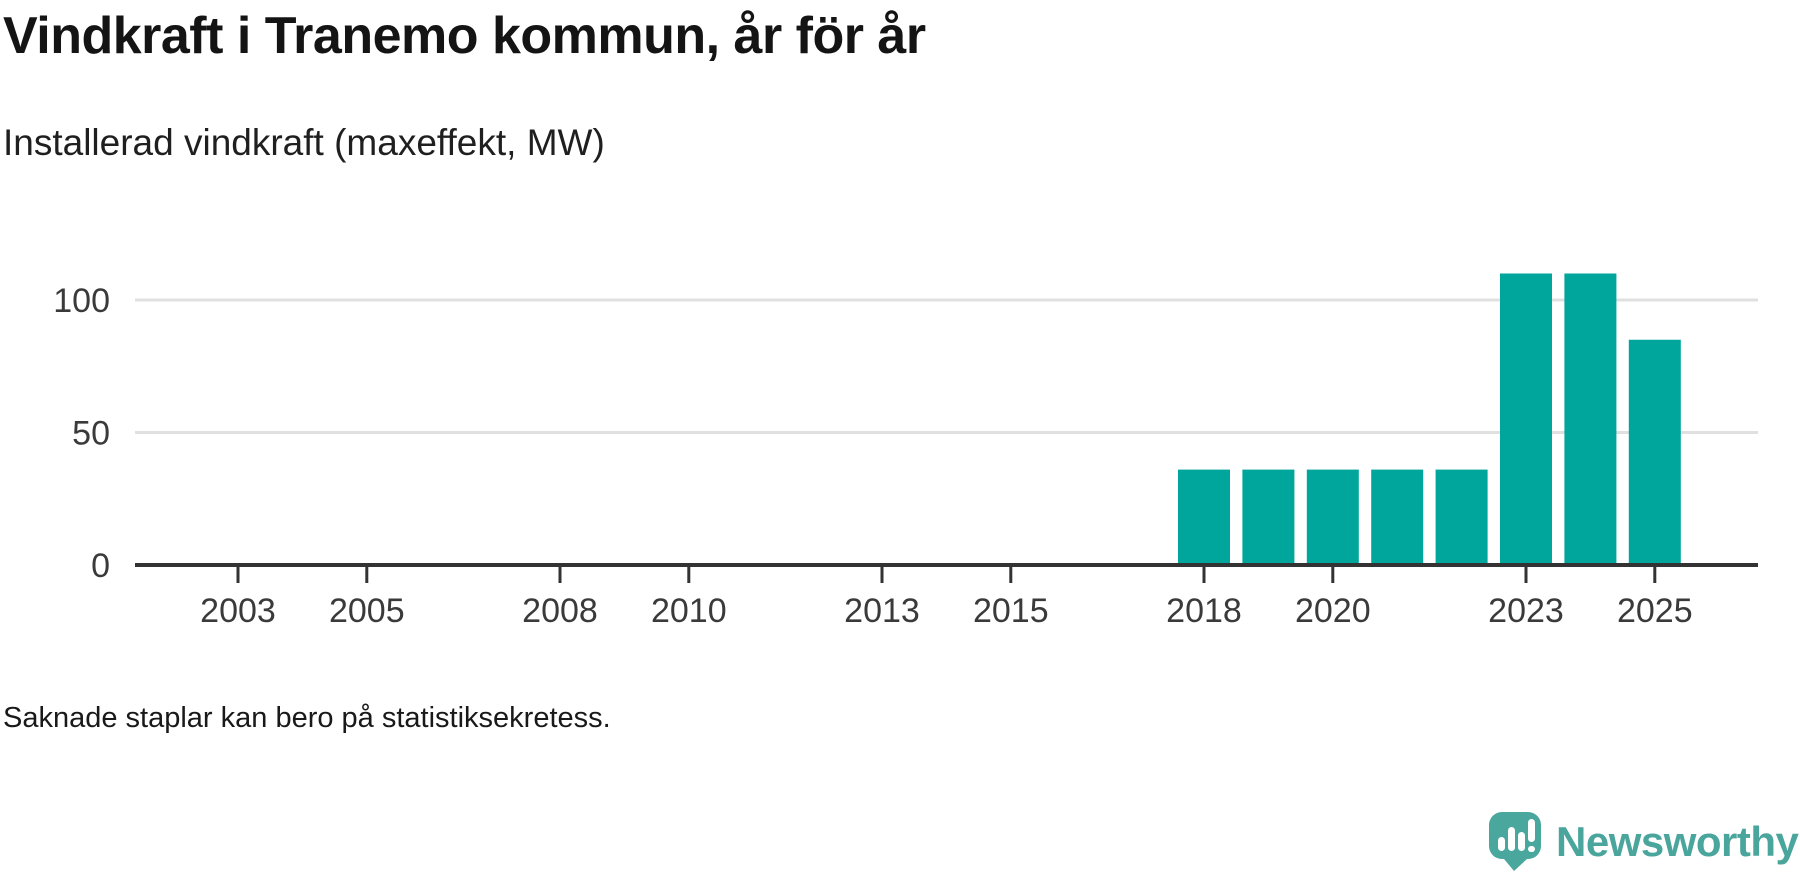 Image resolution: width=1800 pixels, height=879 pixels. I want to click on y-tick-label-0: 0, so click(100, 566).